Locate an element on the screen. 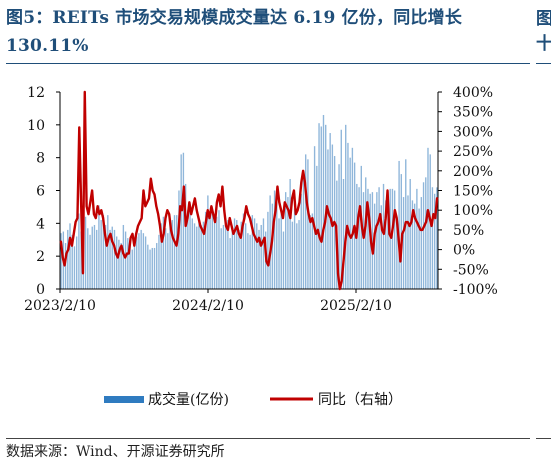  left-tick-label: 4 is located at coordinates (40, 224).